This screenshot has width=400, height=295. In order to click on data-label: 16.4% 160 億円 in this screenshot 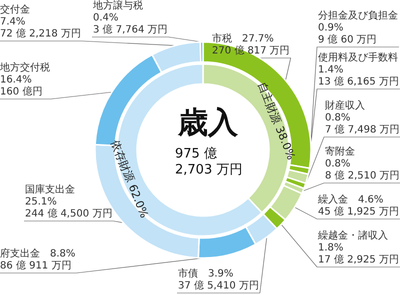, I will do `click(21, 86)`.